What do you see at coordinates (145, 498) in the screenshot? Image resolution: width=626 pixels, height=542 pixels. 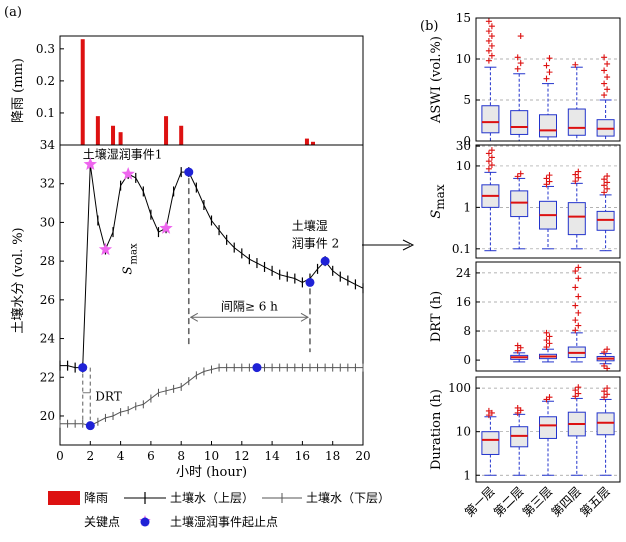 I see `legend-upper-swatch` at bounding box center [145, 498].